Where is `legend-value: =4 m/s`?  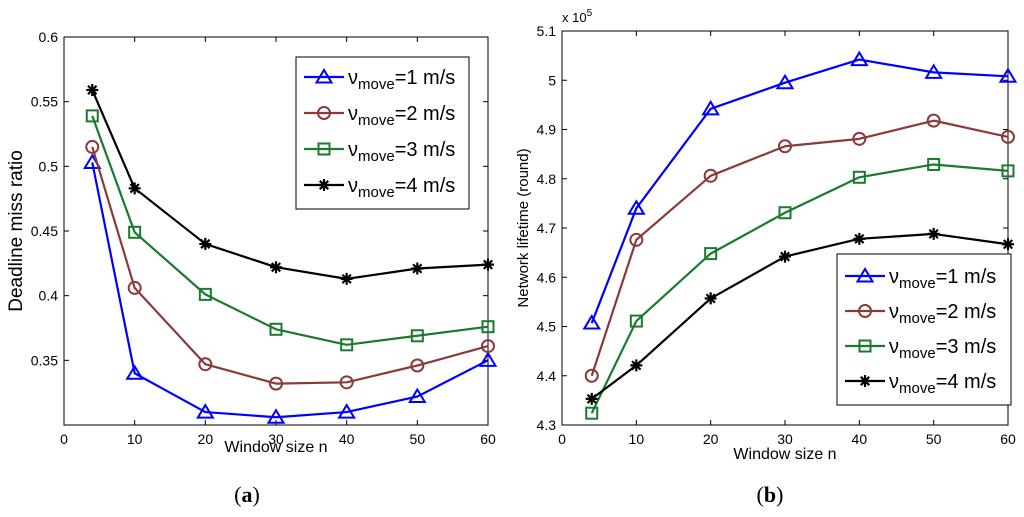 legend-value: =4 m/s is located at coordinates (425, 186).